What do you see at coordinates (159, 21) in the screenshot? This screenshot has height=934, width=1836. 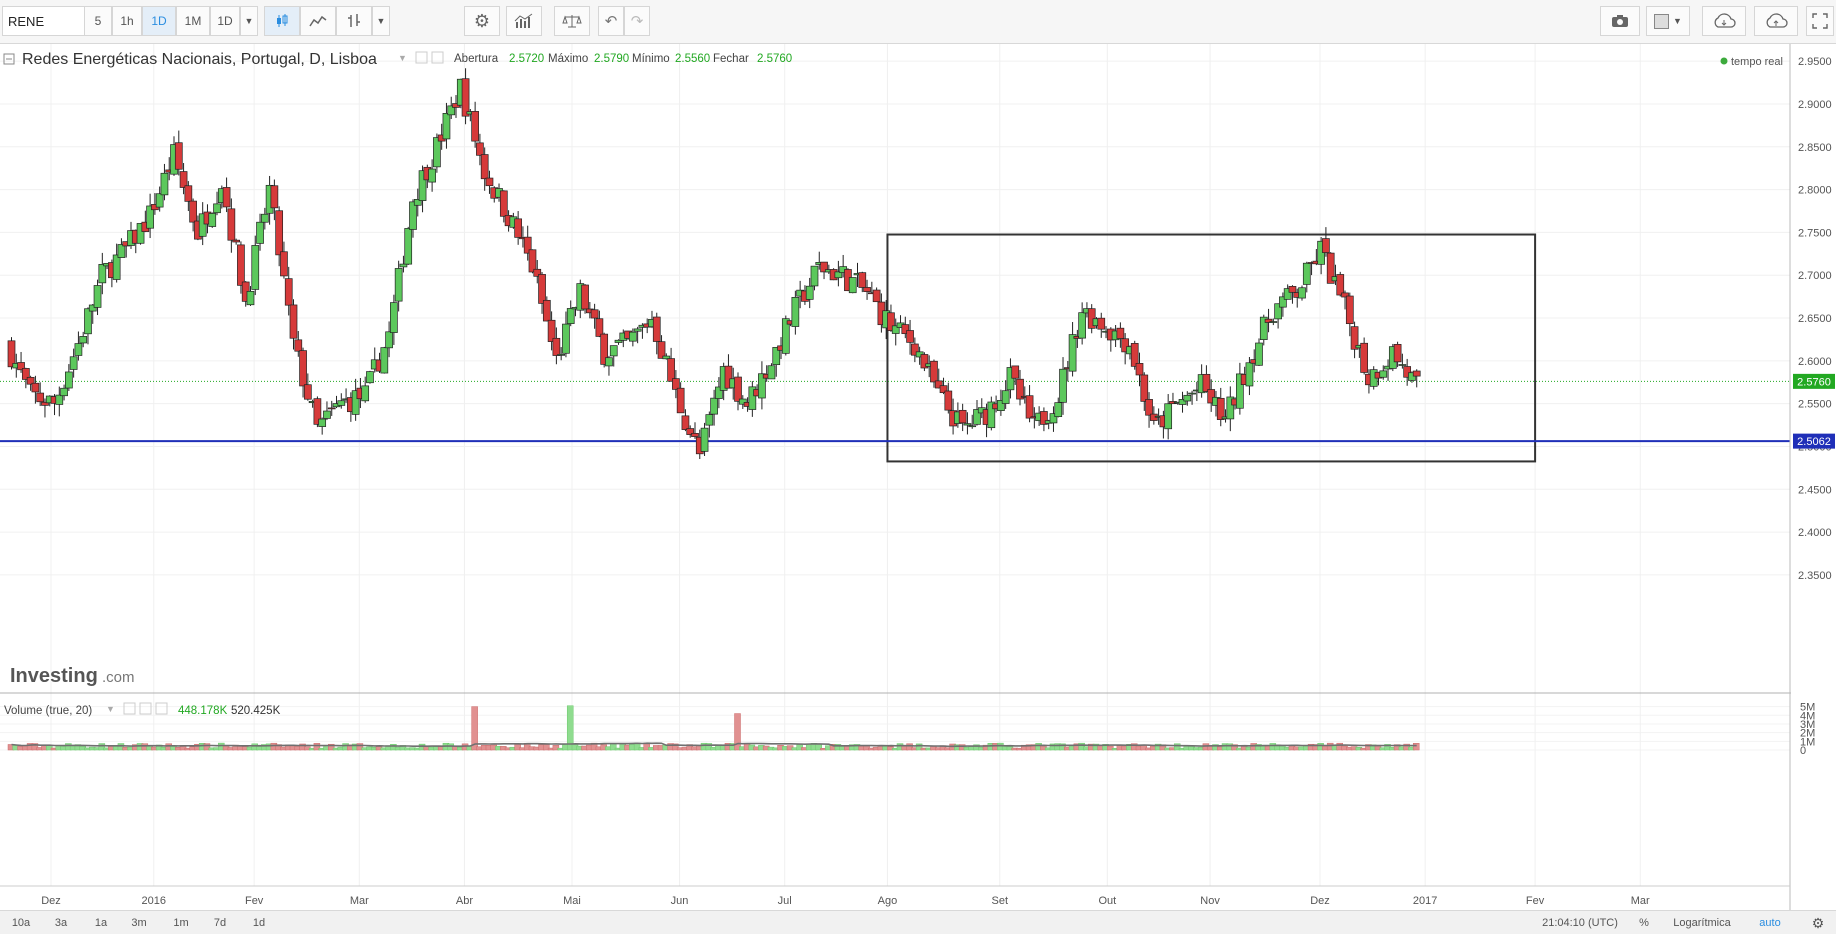 I see `interval-1d-button: 1D` at bounding box center [159, 21].